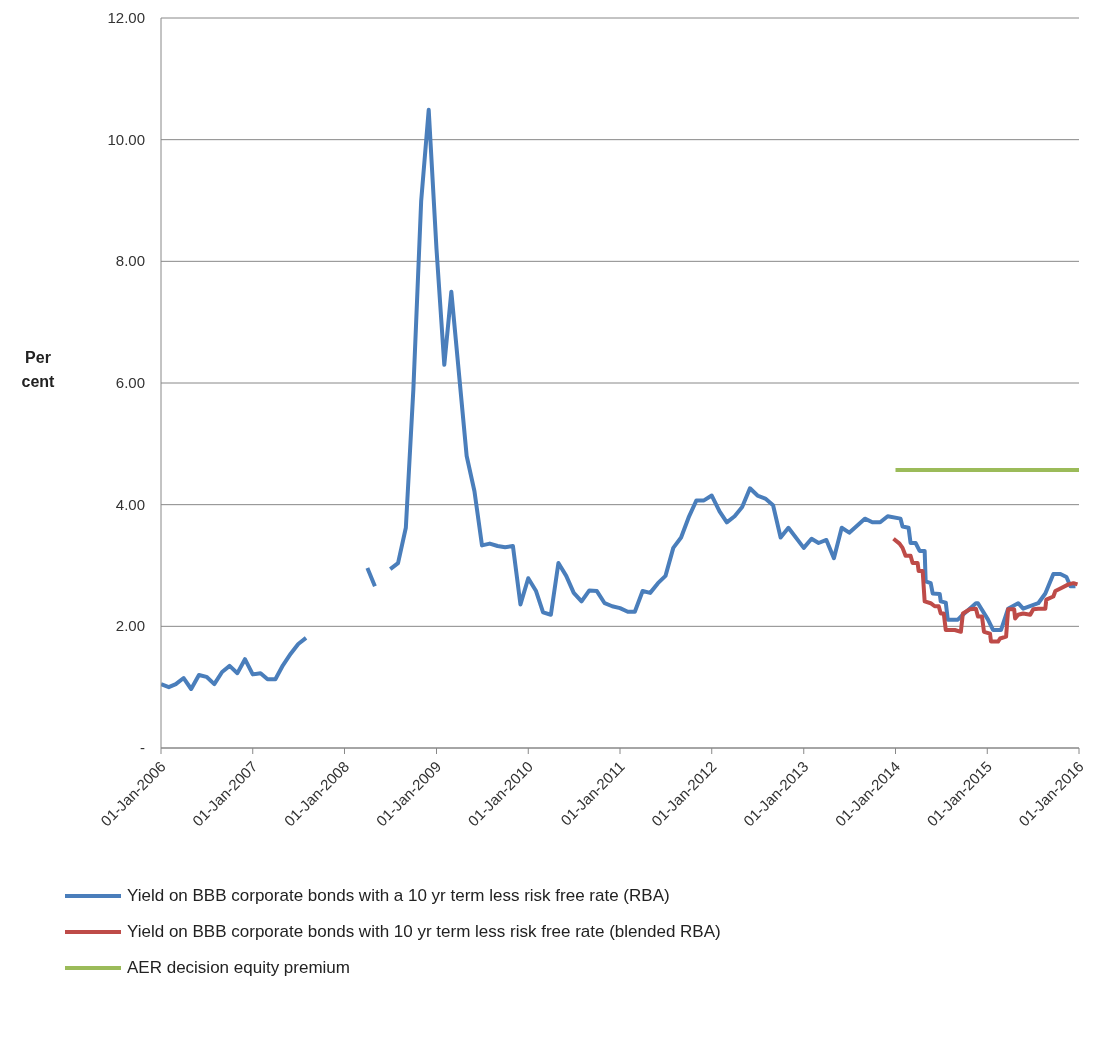 This screenshot has height=1043, width=1095. I want to click on legend-label: Yield on BBB corporate bonds with 10 yr term less risk free rate (blended RBA), so click(424, 932).